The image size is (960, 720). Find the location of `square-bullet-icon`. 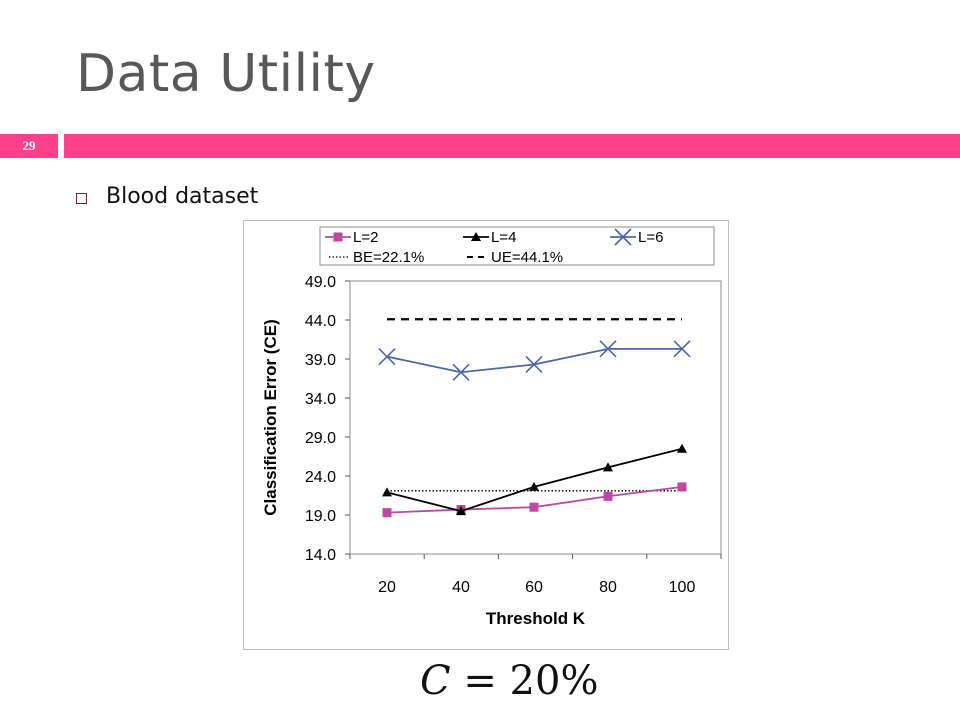

square-bullet-icon is located at coordinates (81, 198).